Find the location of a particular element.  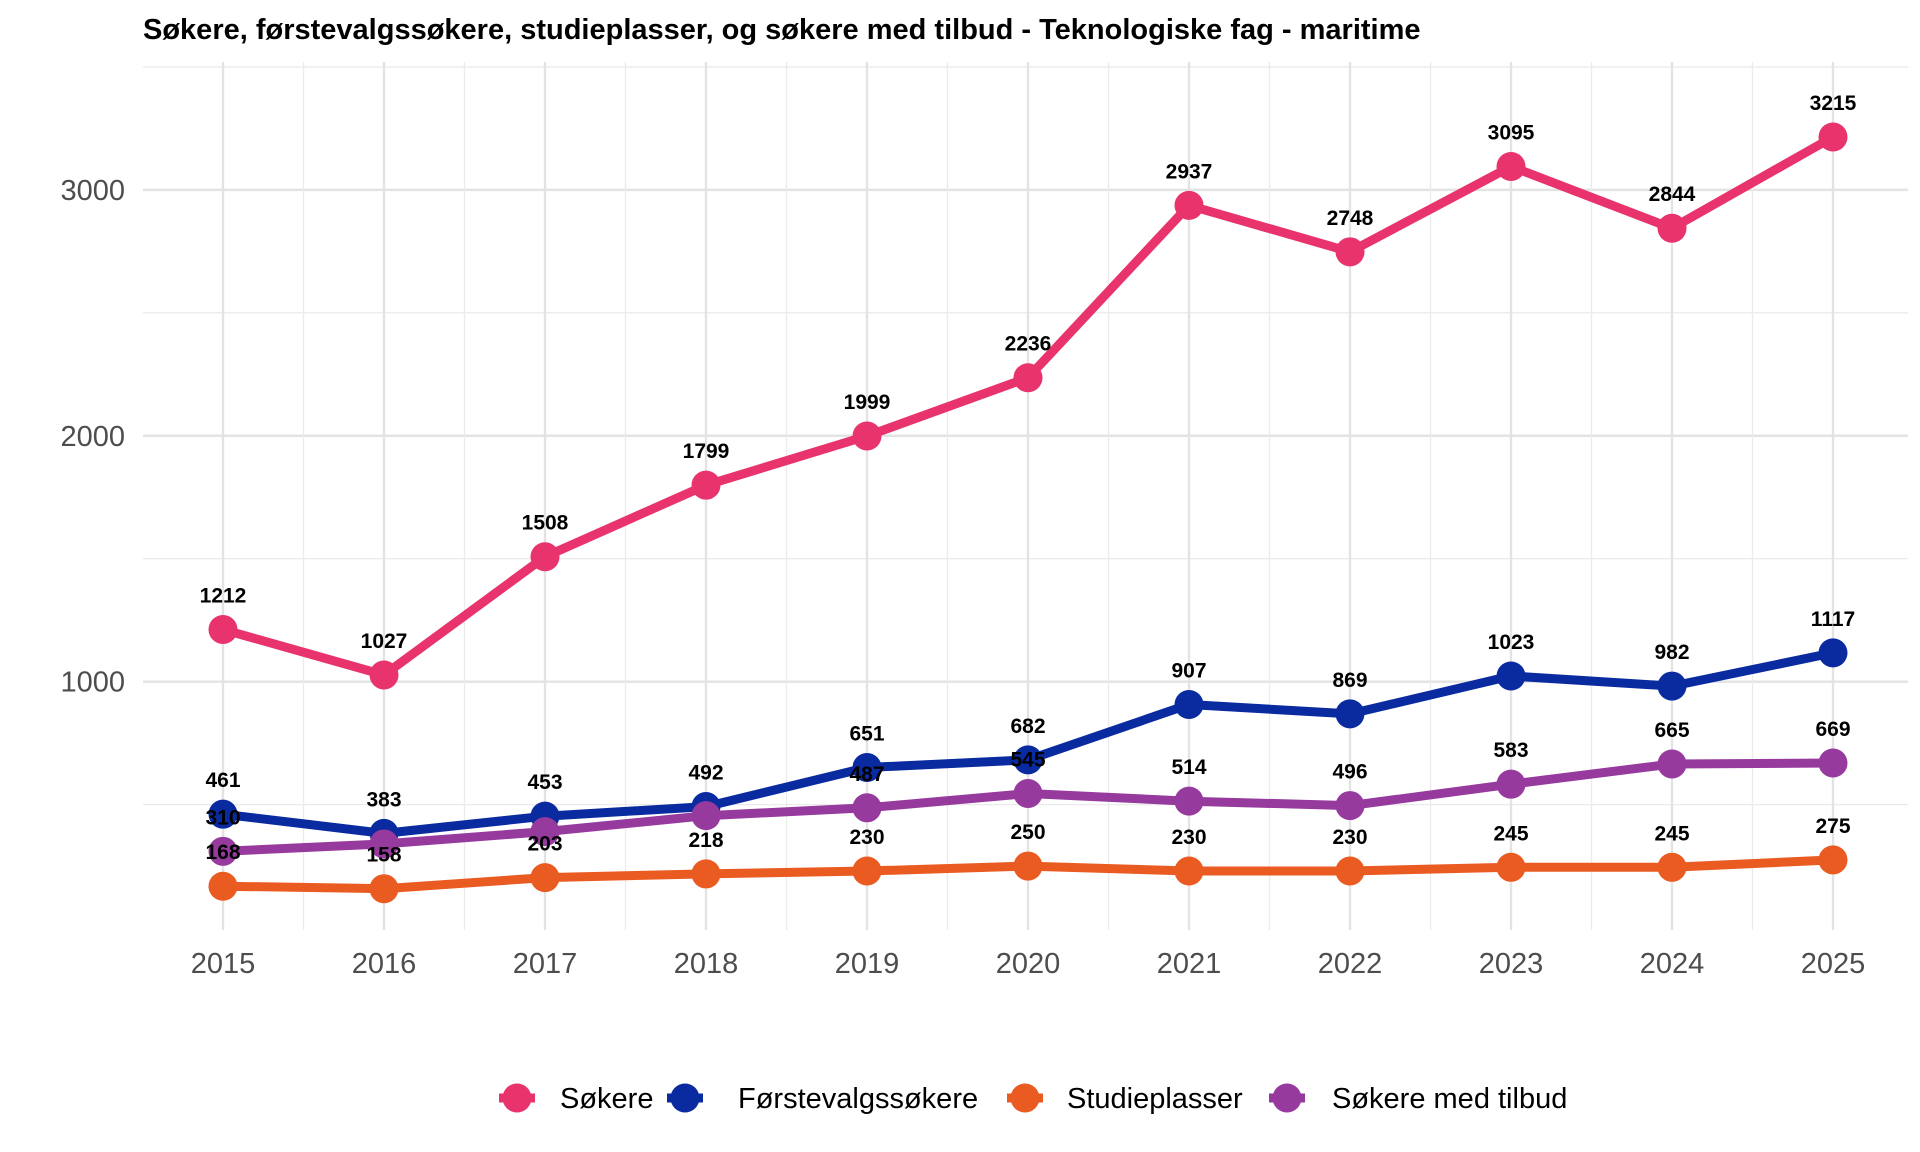

data-label: 218 is located at coordinates (705, 840).